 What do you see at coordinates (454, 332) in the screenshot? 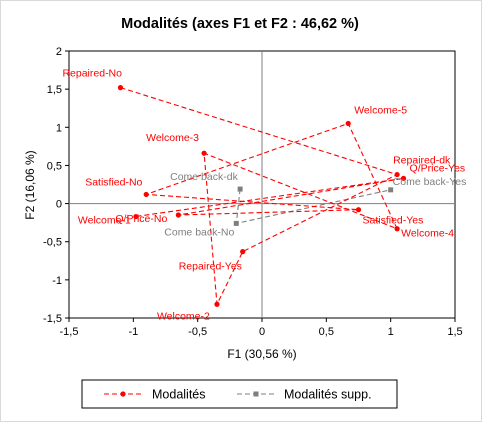
I see `x-tick-label: 1,5` at bounding box center [454, 332].